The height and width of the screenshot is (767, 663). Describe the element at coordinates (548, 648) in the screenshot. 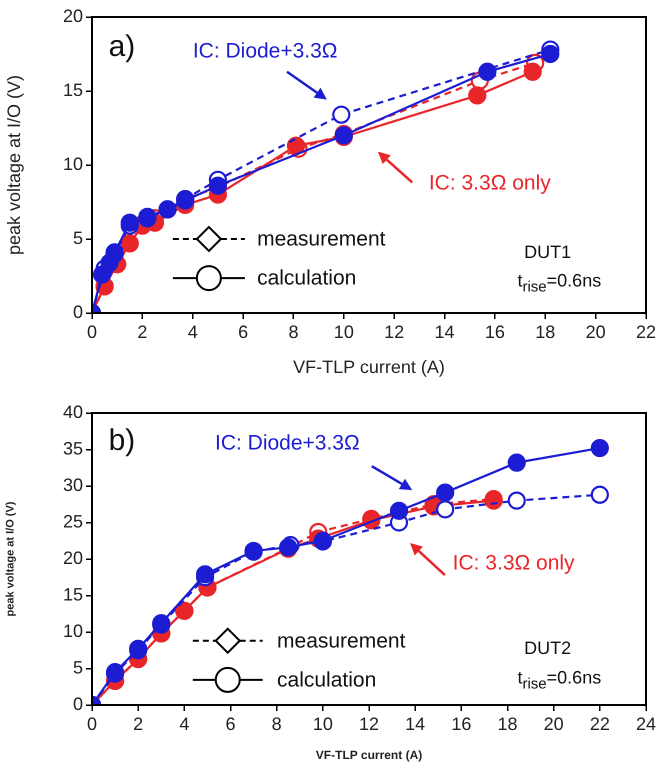

I see `annotation: DUT2` at that location.